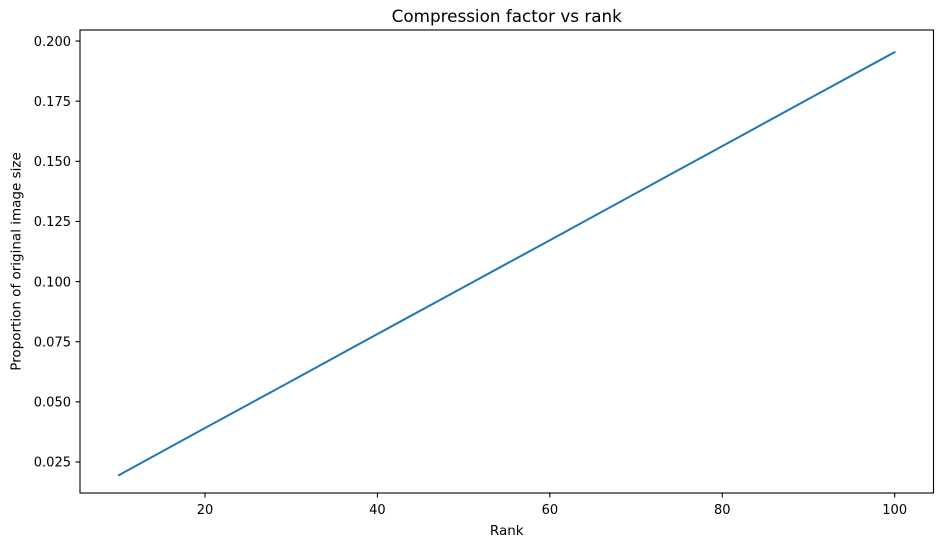 This screenshot has height=547, width=941. What do you see at coordinates (52, 222) in the screenshot?
I see `y-tick-label: 0.125` at bounding box center [52, 222].